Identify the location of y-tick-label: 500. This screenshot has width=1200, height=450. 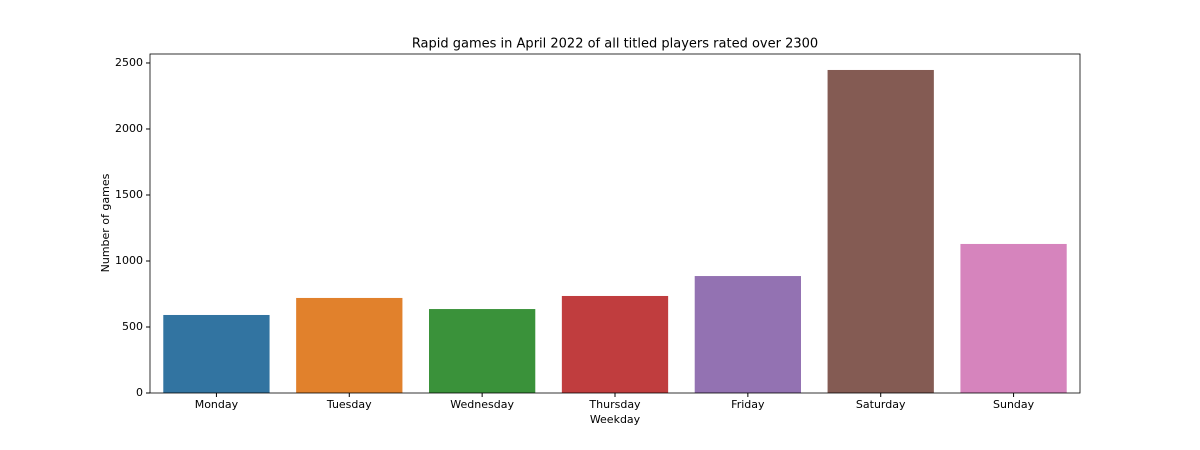
(132, 326).